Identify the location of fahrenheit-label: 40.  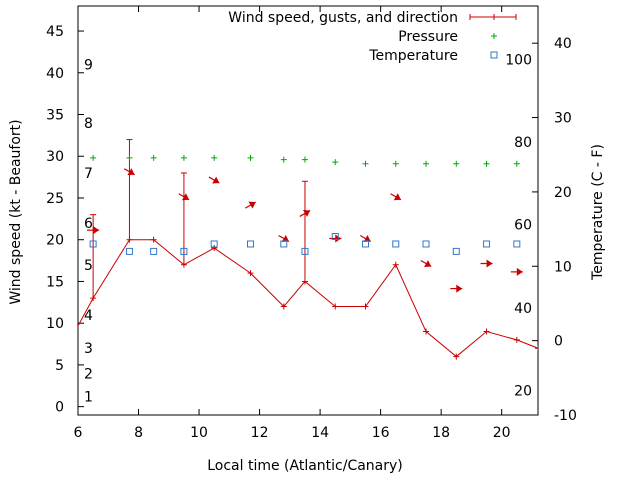
(523, 309).